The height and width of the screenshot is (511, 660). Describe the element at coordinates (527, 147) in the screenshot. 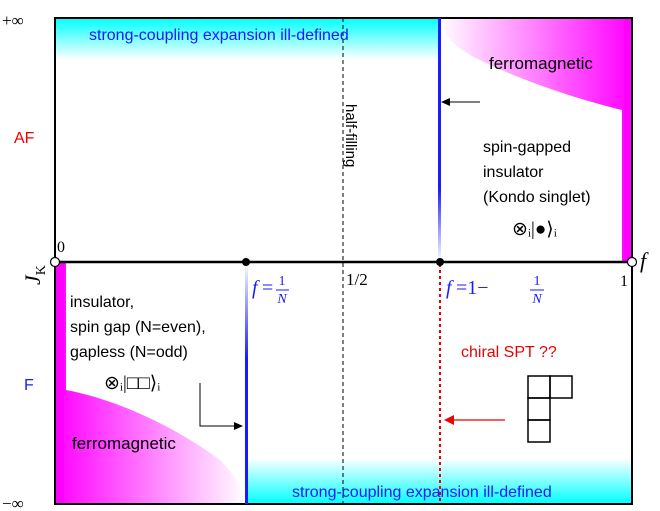

I see `svg-text: spin-gapped` at that location.